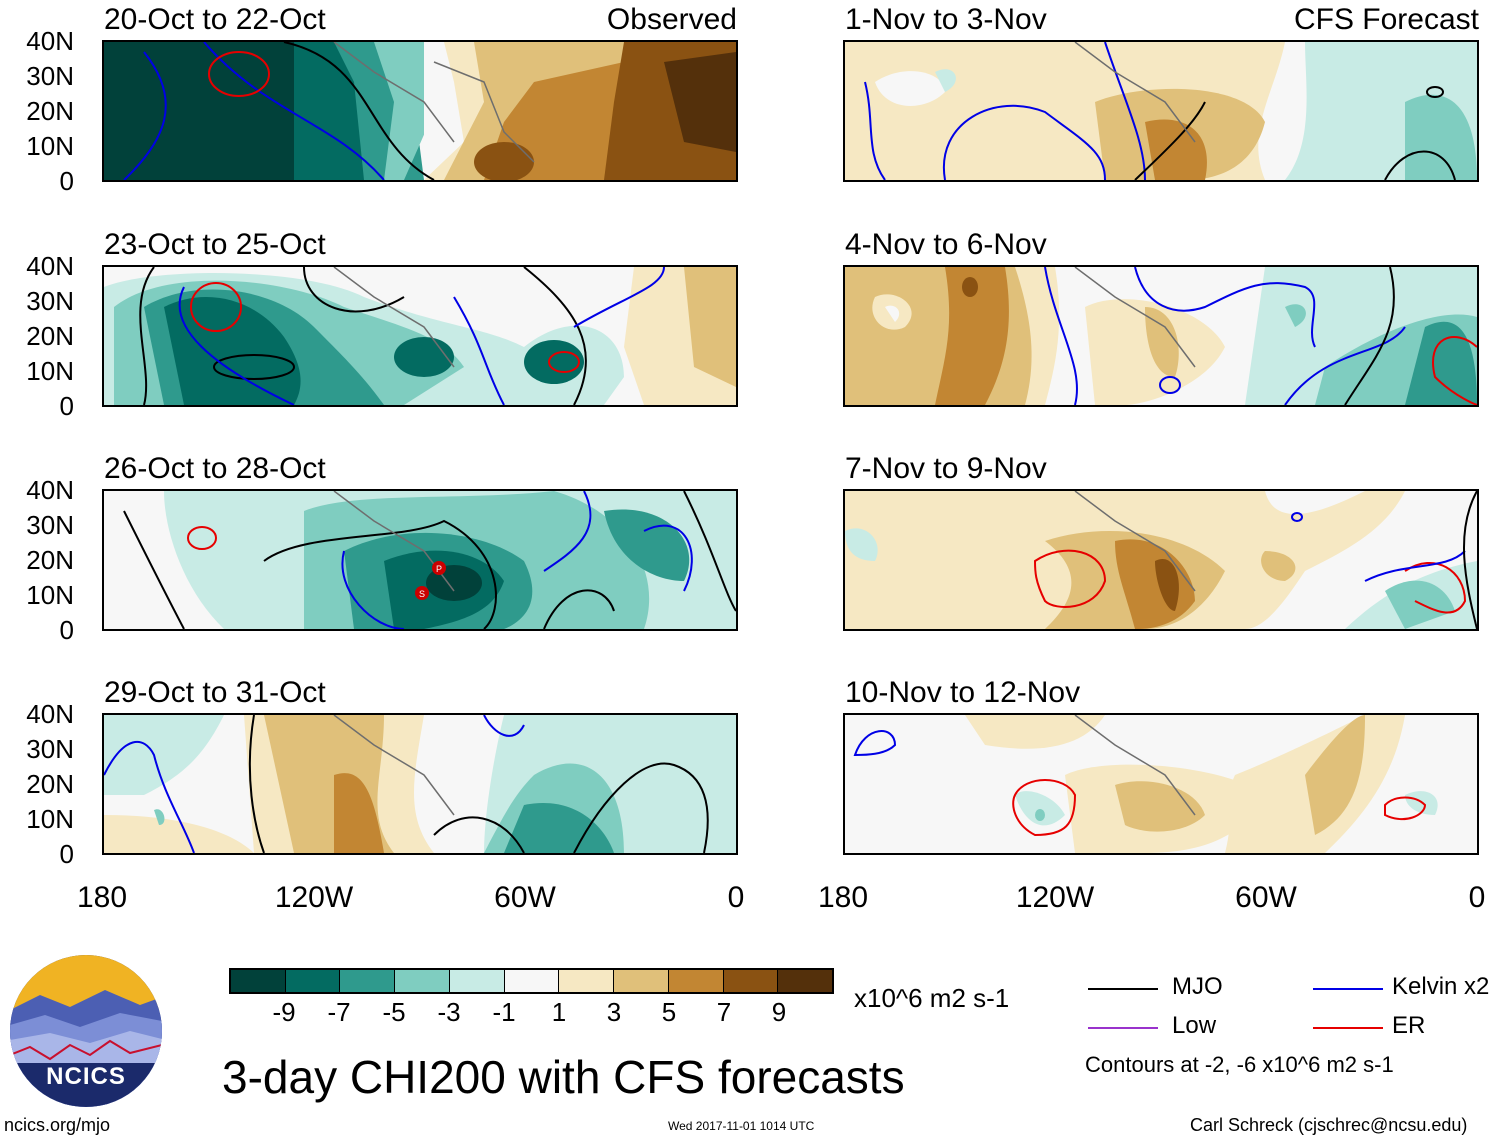 This screenshot has height=1141, width=1510. Describe the element at coordinates (724, 1012) in the screenshot. I see `colorbar-label: 7` at that location.